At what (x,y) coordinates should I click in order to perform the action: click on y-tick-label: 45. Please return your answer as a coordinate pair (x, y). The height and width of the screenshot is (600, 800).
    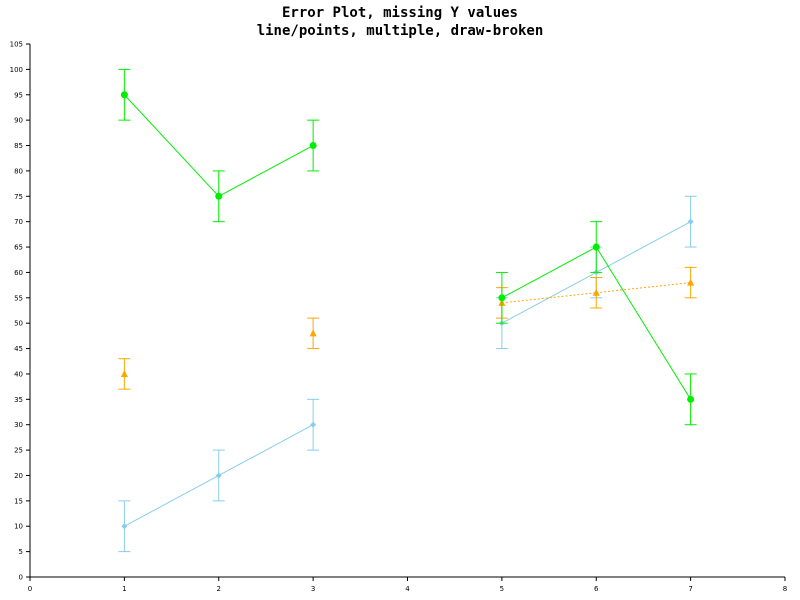
    Looking at the image, I should click on (18, 349).